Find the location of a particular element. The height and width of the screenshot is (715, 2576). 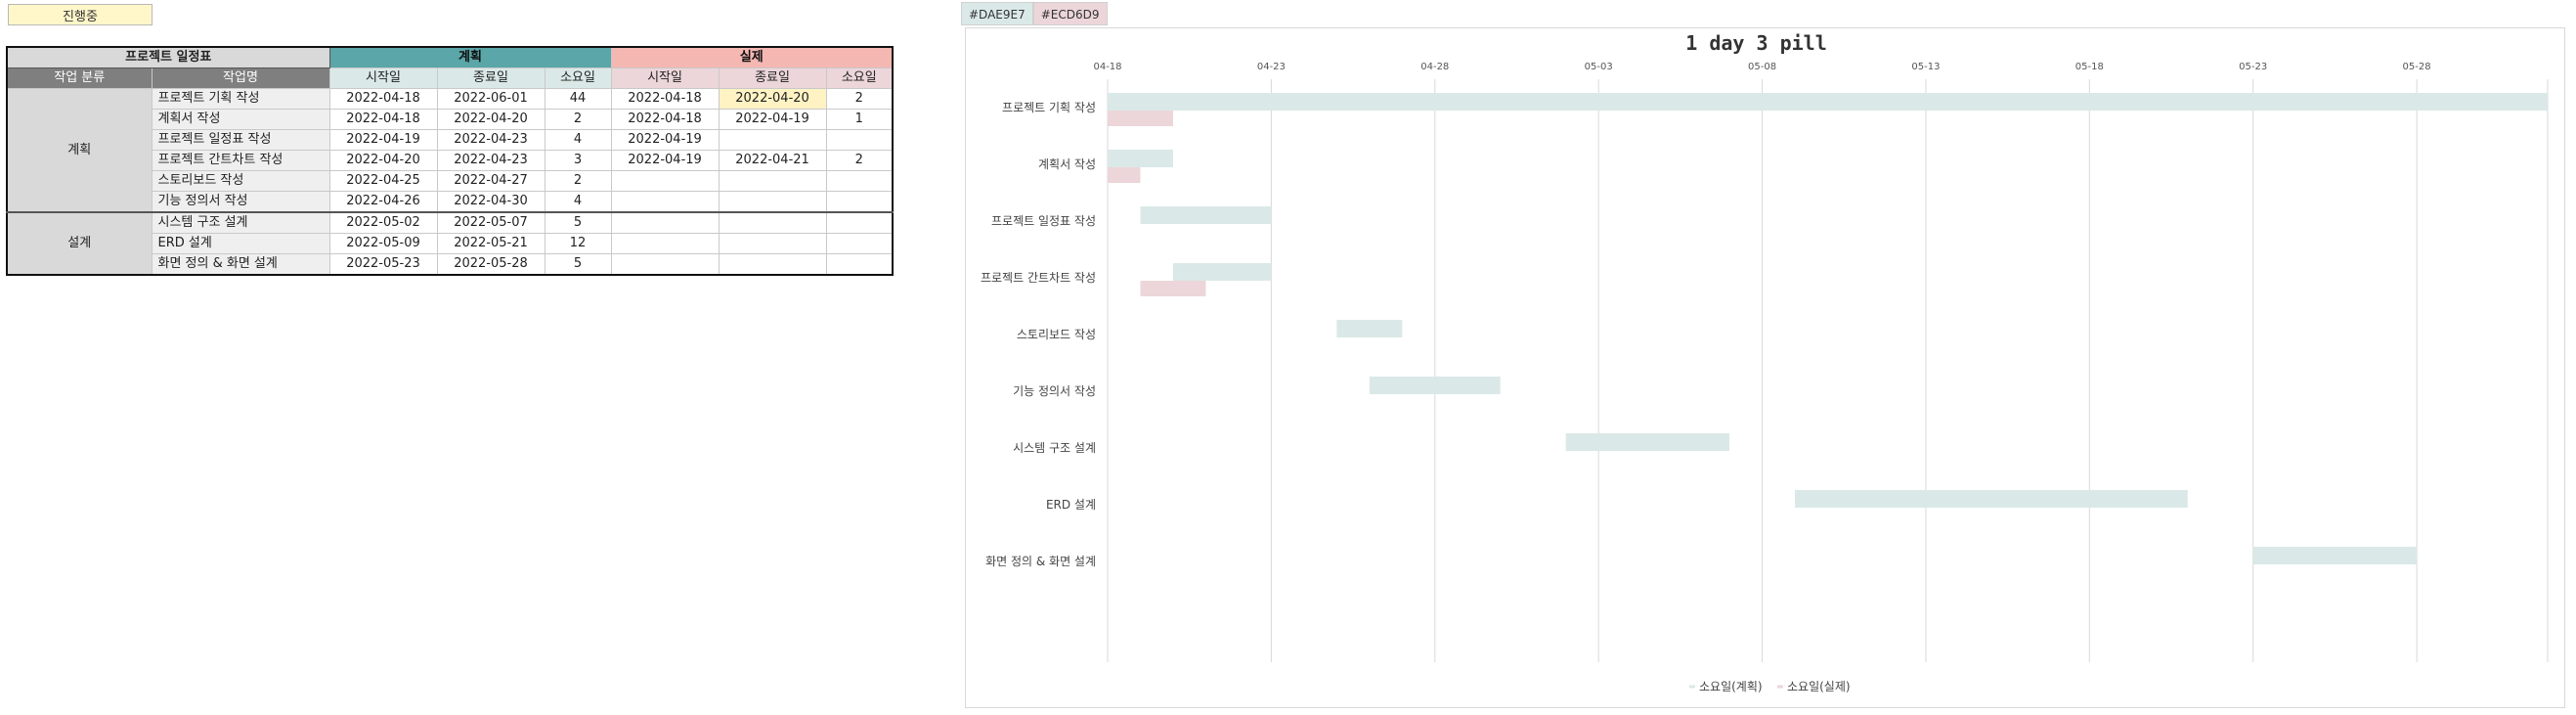

plan-color-swatch: #DAE9E7 is located at coordinates (997, 13).